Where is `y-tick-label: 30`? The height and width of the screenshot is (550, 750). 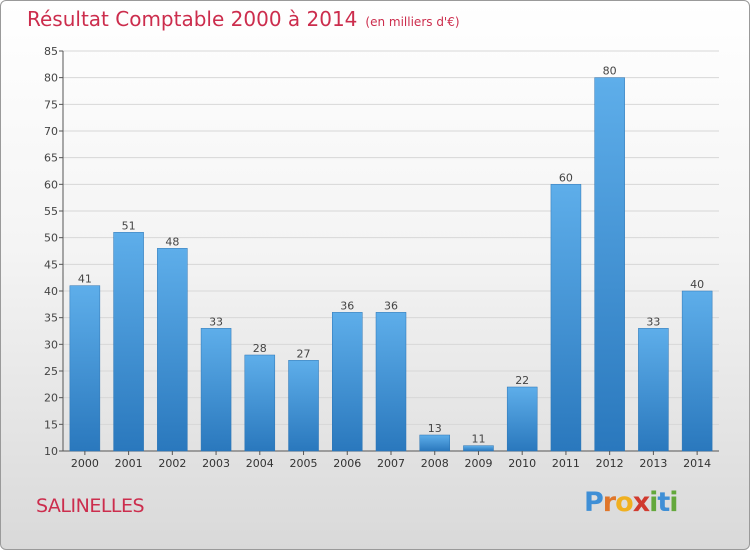 y-tick-label: 30 is located at coordinates (51, 344).